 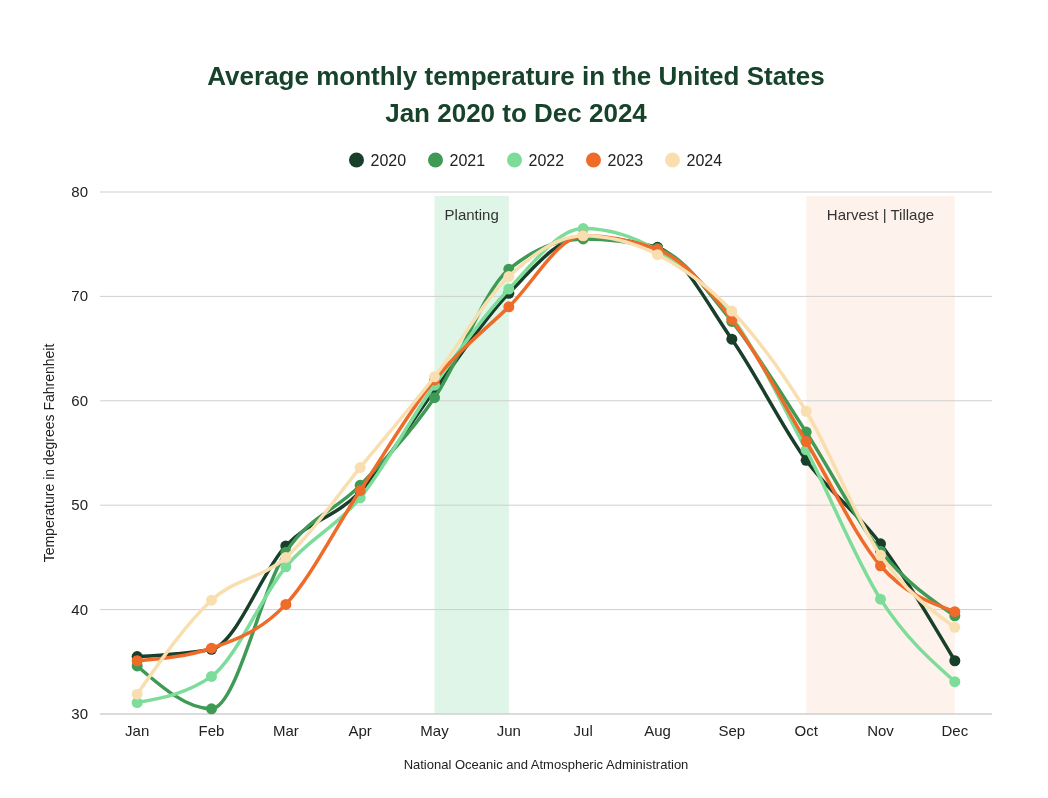 What do you see at coordinates (732, 730) in the screenshot?
I see `x-tick-label: Sep` at bounding box center [732, 730].